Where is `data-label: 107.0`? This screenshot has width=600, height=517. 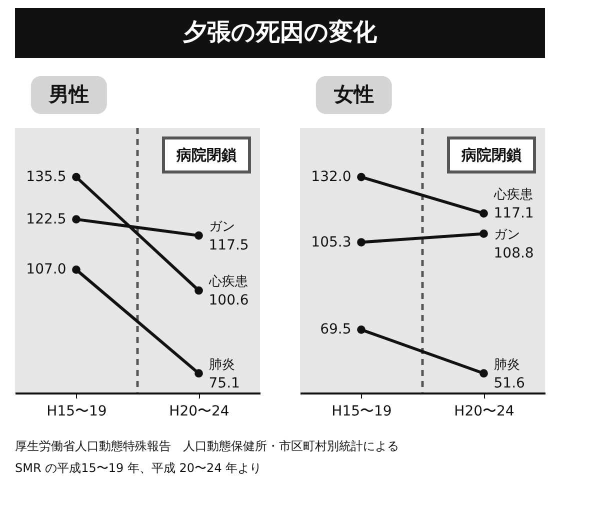
data-label: 107.0 is located at coordinates (46, 270).